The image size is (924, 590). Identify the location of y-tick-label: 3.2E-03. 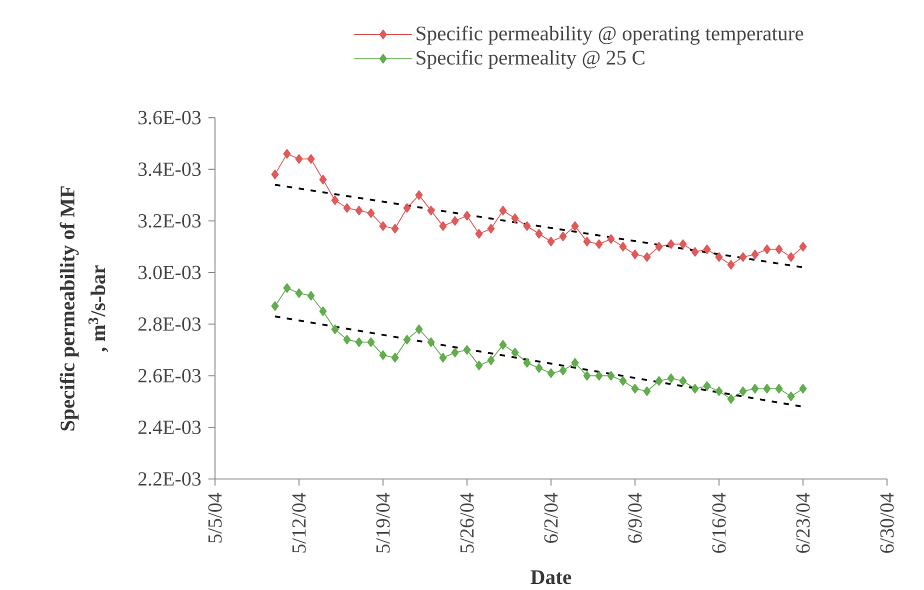
(169, 221).